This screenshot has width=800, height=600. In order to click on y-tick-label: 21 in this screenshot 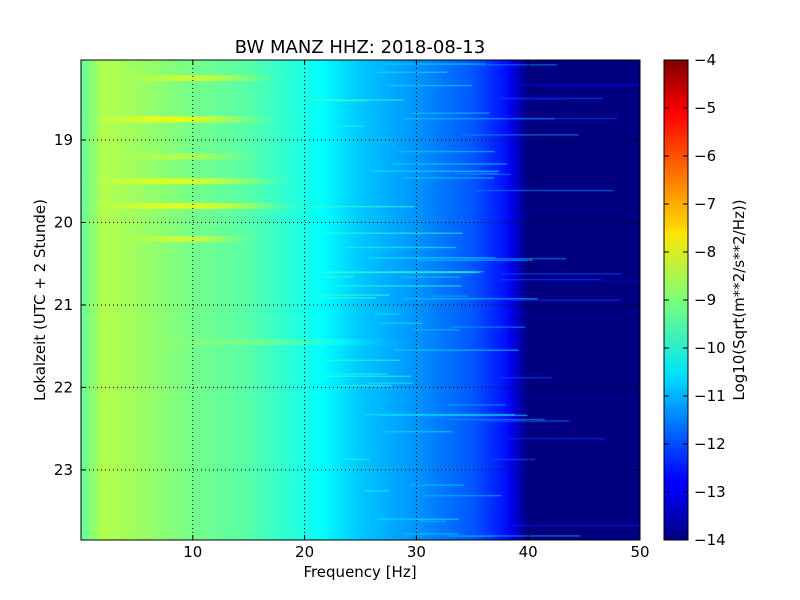, I will do `click(63, 305)`.